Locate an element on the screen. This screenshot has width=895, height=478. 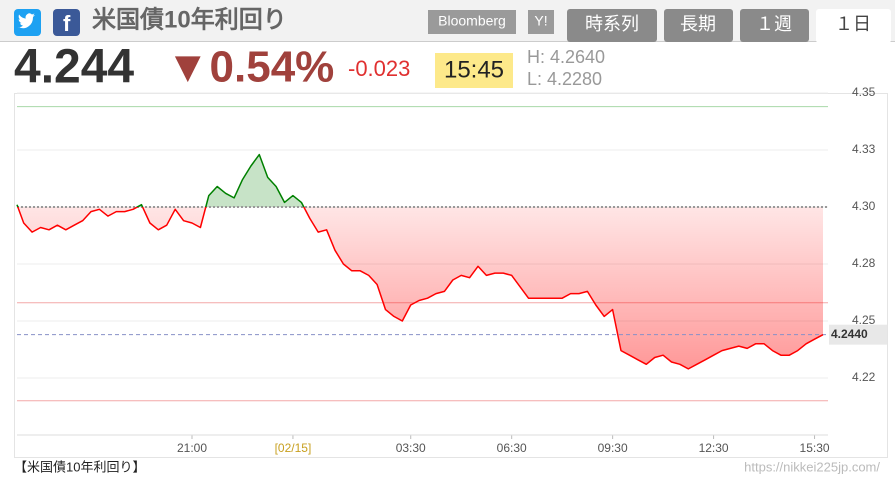
facebook-f: f is located at coordinates (67, 23).